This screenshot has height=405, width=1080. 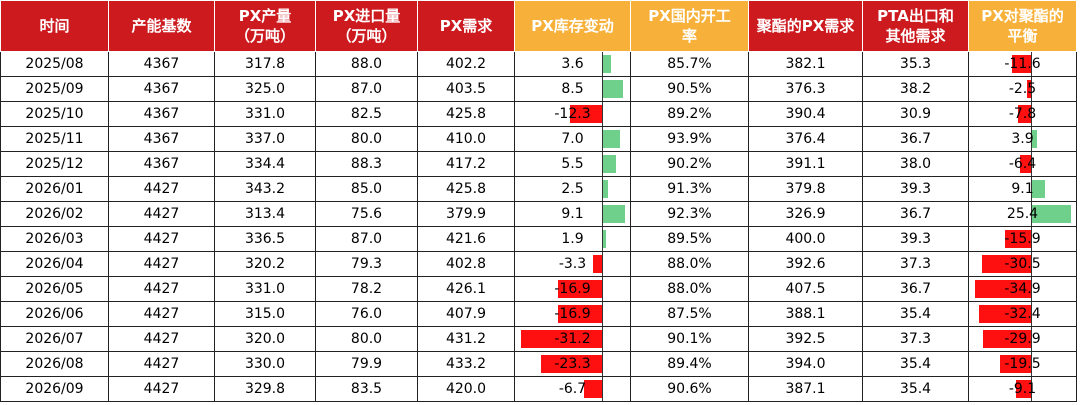 I want to click on cell: 2026/09, so click(x=54, y=389).